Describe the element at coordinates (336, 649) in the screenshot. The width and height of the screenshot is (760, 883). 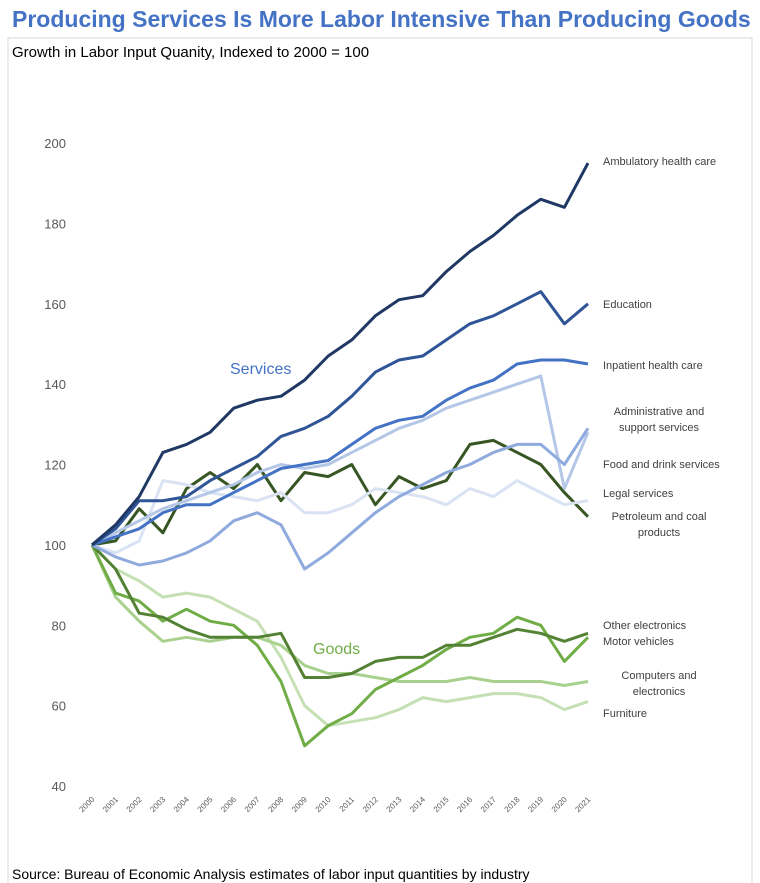
I see `annotation: Goods` at that location.